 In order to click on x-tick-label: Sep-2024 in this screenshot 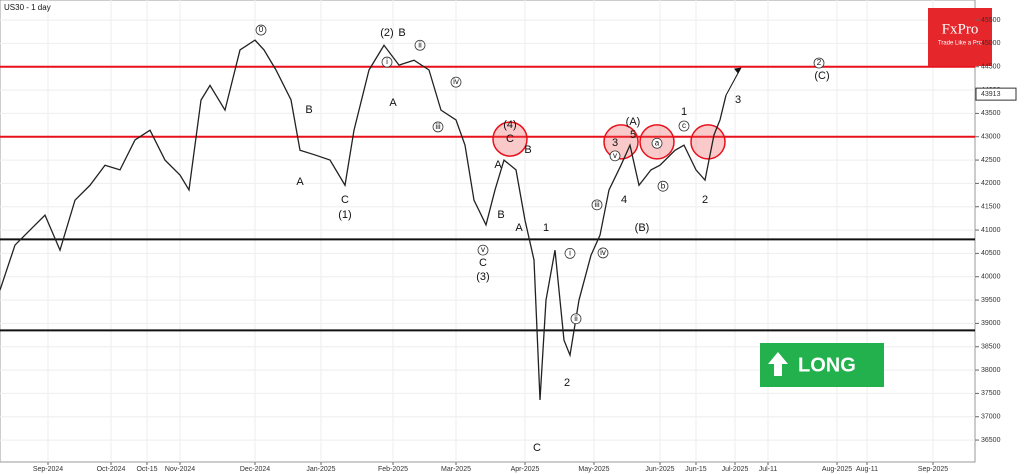, I will do `click(48, 469)`.